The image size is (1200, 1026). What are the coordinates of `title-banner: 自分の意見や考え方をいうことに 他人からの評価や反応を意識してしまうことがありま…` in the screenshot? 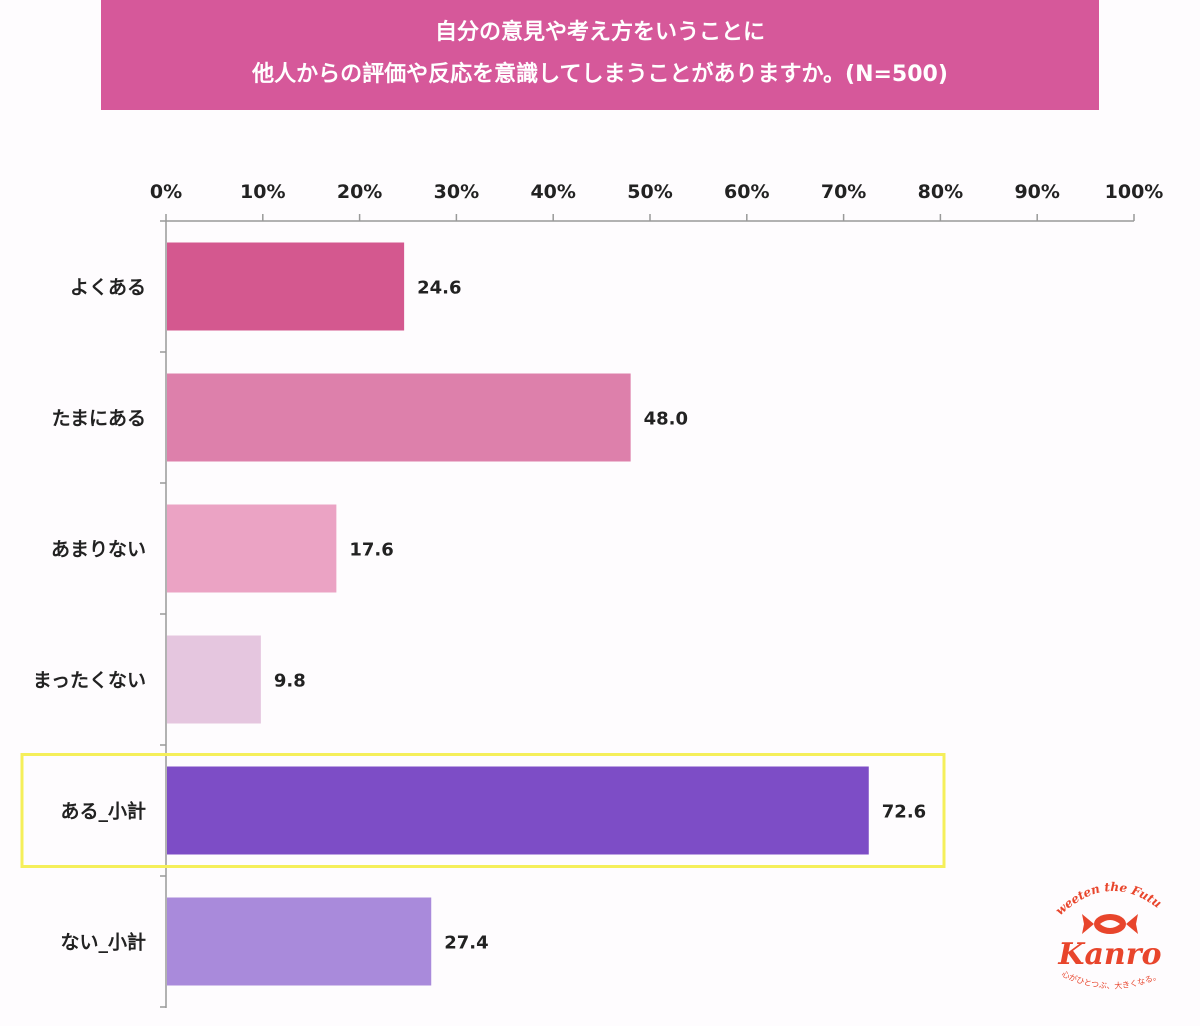 It's located at (600, 55).